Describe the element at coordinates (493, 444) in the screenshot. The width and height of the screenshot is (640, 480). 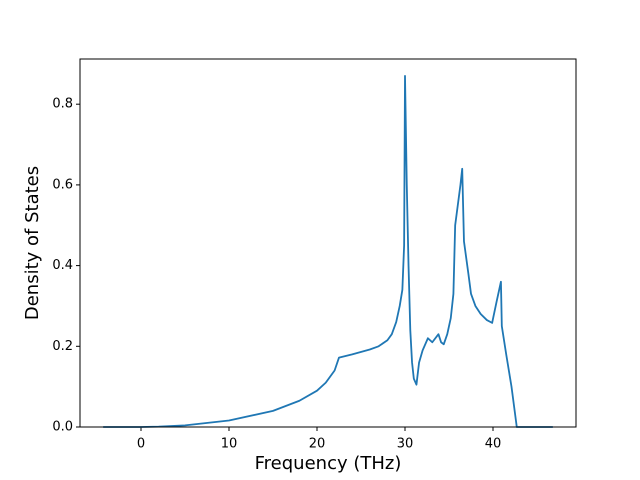
I see `x-tick-label: 40` at that location.